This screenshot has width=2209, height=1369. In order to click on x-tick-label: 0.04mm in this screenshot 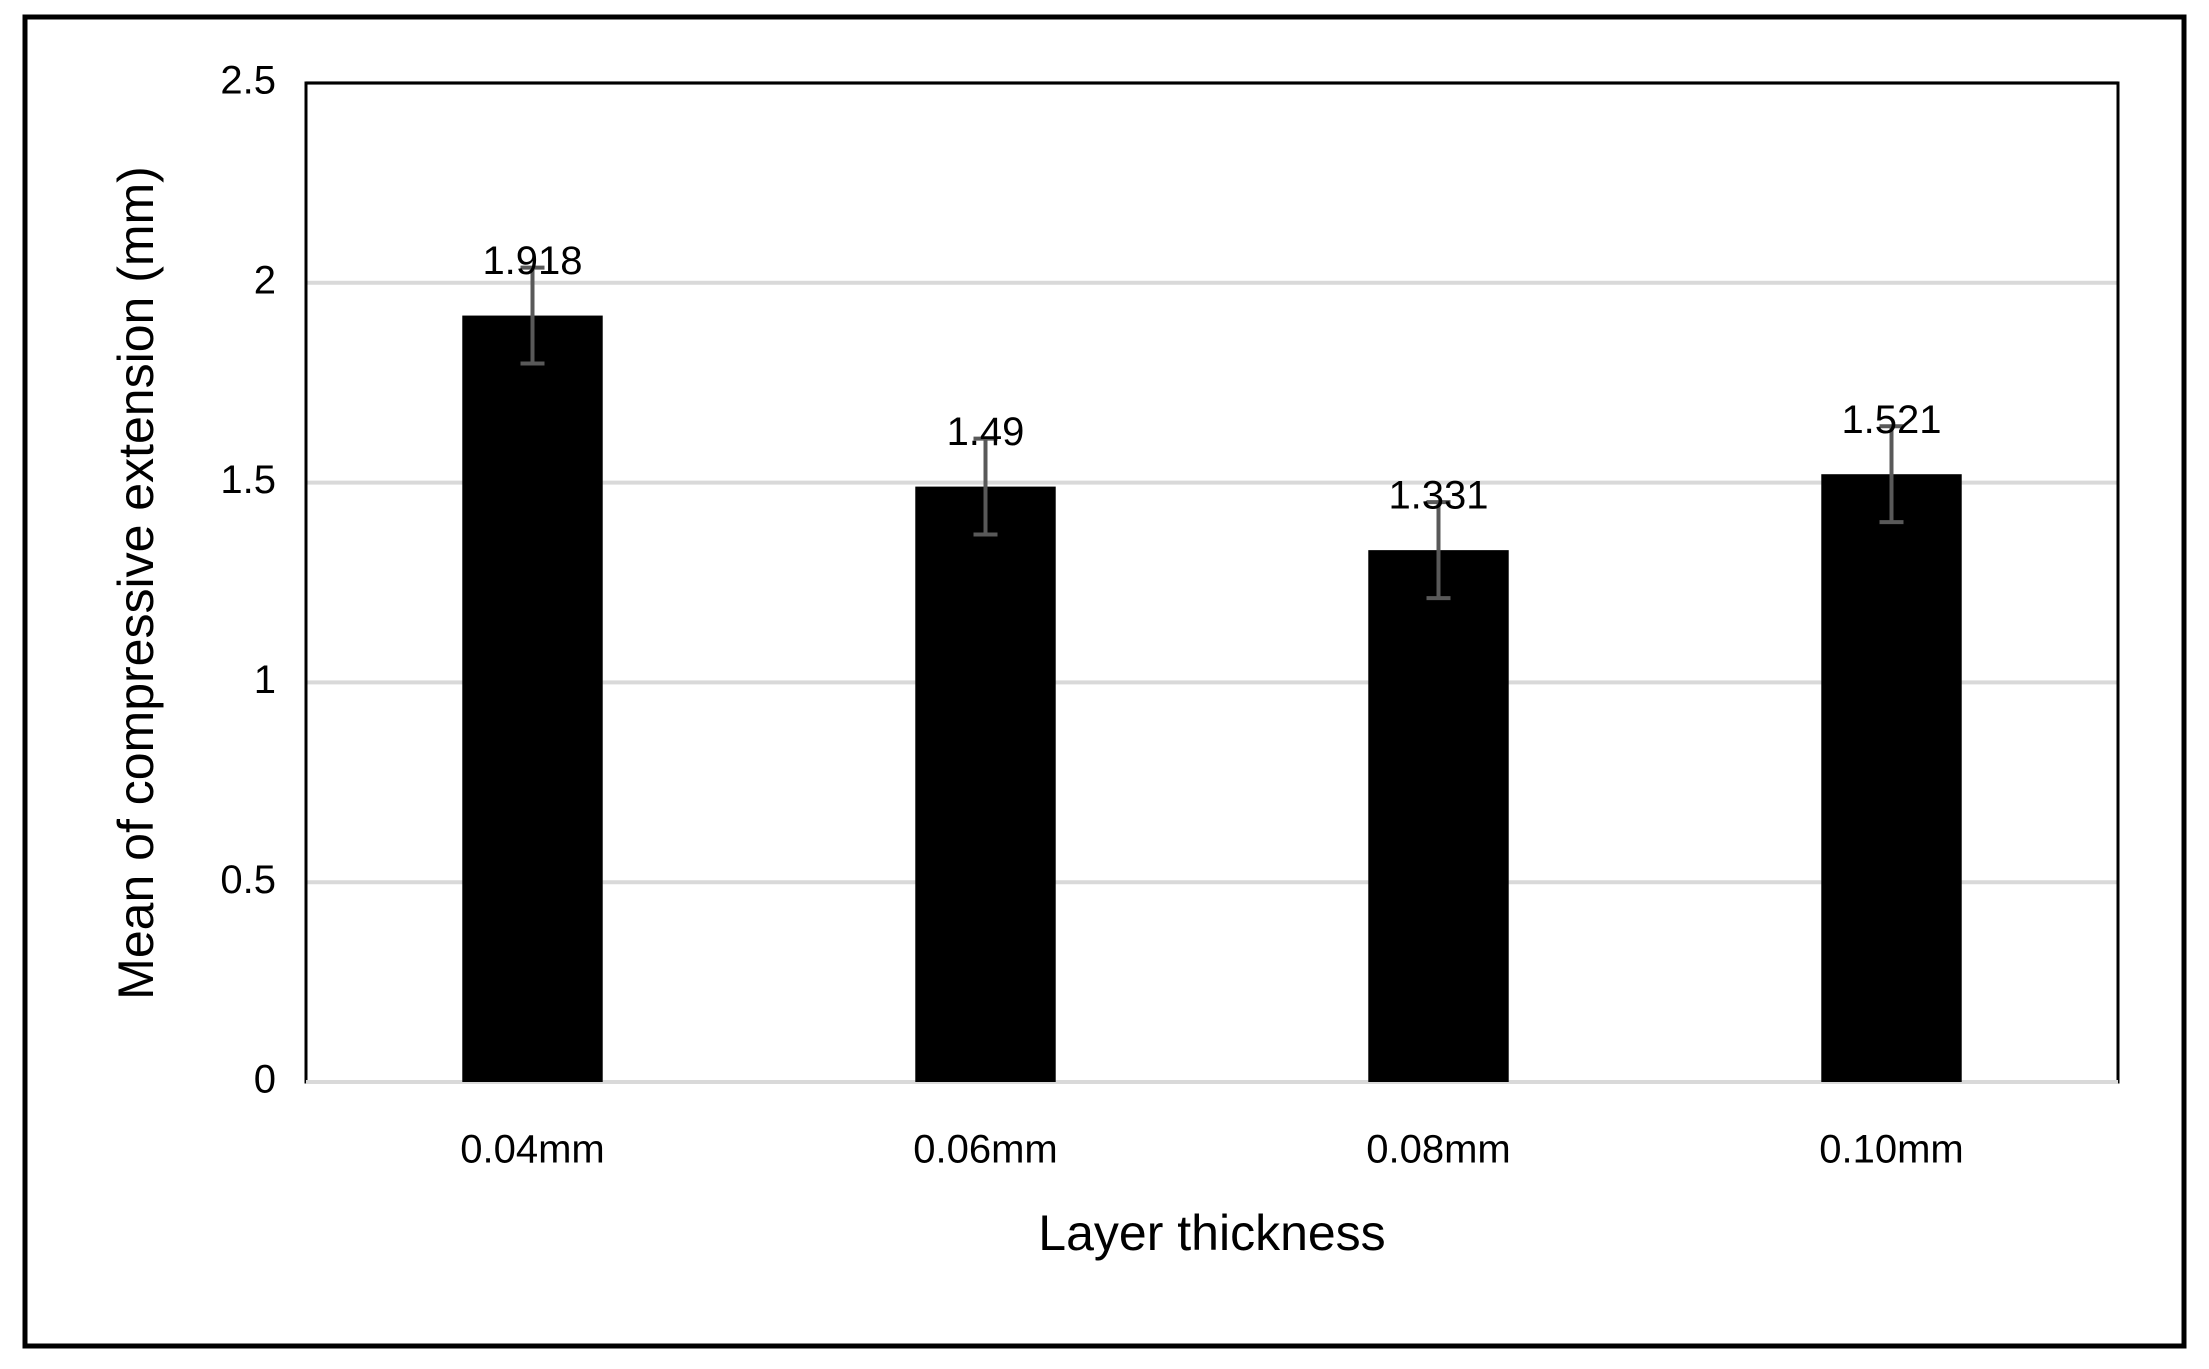, I will do `click(532, 1150)`.